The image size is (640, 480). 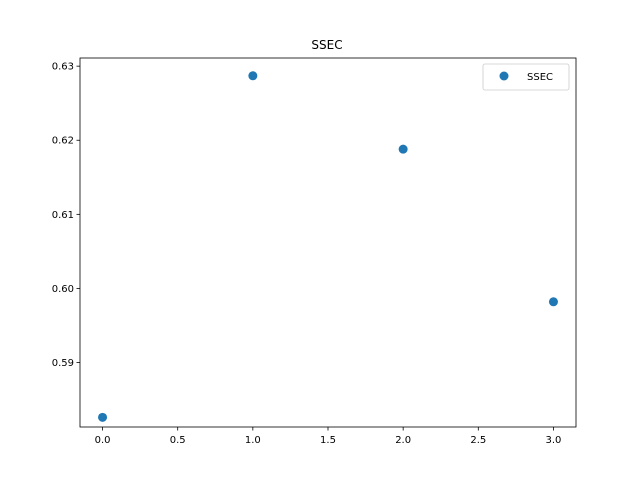 I want to click on x-tick-label: 2.5, so click(x=478, y=440).